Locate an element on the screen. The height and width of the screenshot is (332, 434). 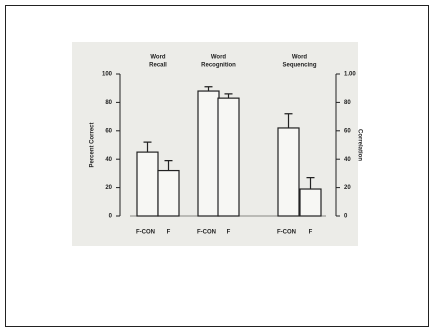
y2-tick-label: 1.00 is located at coordinates (350, 75).